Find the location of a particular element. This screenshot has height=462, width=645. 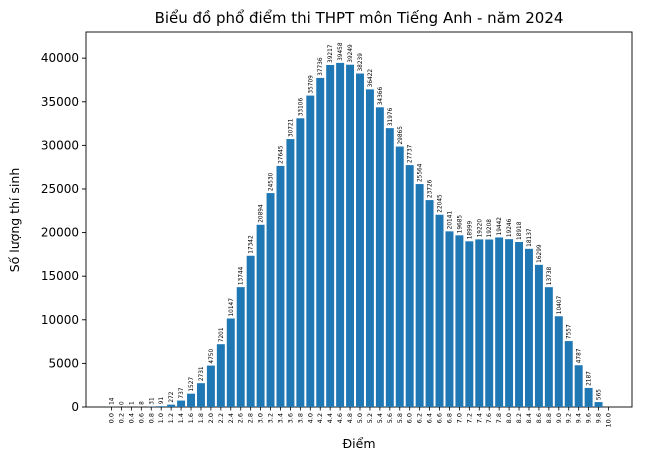

data-label: 37736 is located at coordinates (321, 66).